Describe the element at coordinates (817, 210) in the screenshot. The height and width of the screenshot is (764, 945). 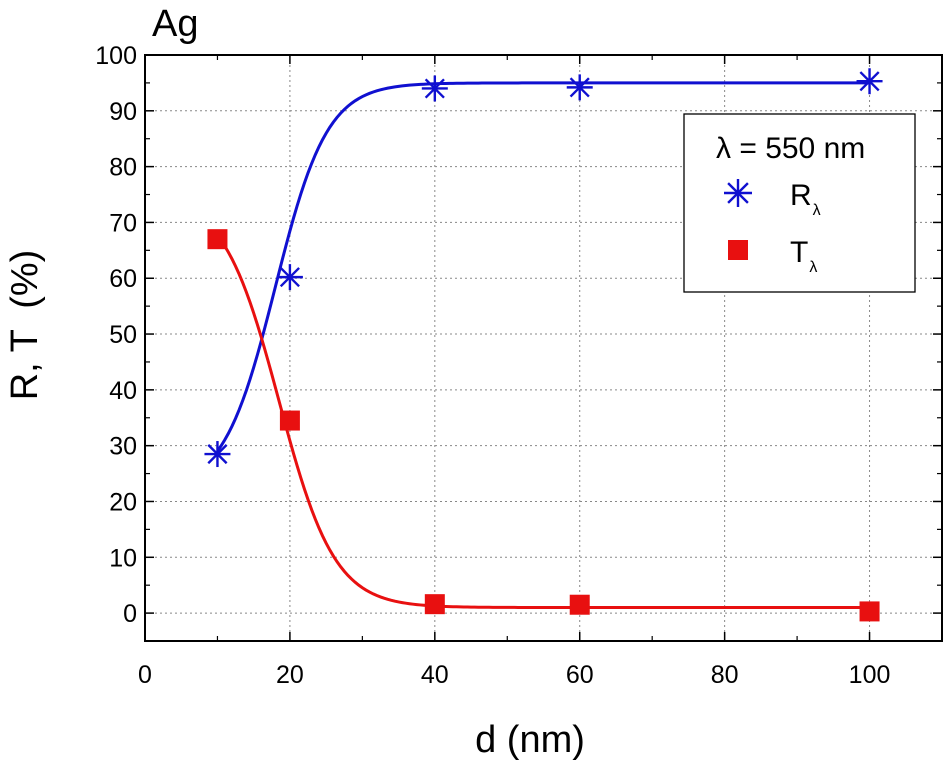
I see `legend-label-r-sub: λ` at that location.